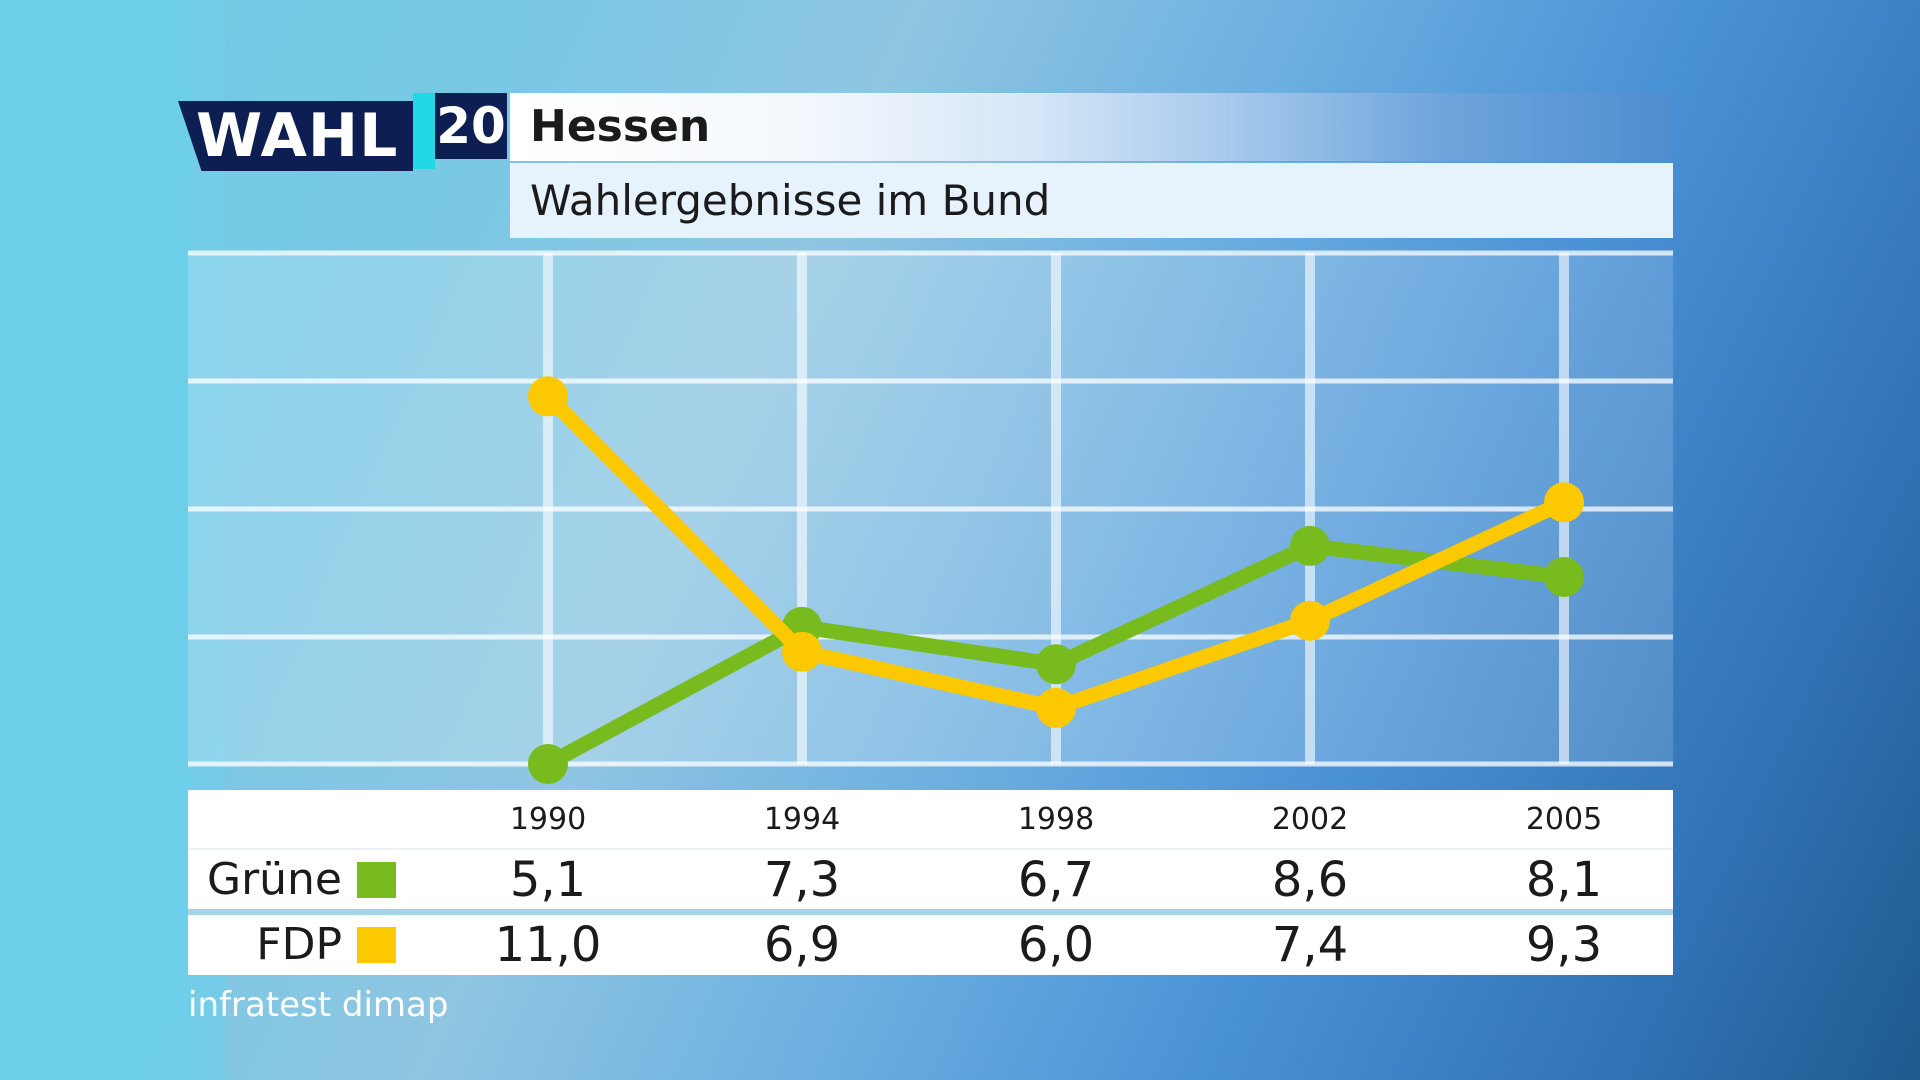 The height and width of the screenshot is (1080, 1920). I want to click on year-label: 1994, so click(802, 819).